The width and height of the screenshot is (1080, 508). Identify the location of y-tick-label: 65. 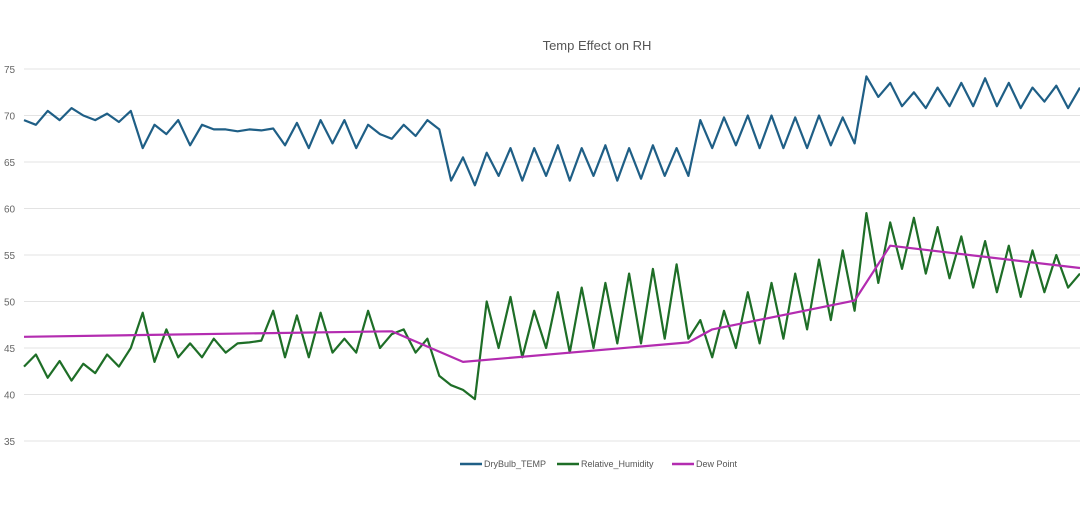
(10, 163).